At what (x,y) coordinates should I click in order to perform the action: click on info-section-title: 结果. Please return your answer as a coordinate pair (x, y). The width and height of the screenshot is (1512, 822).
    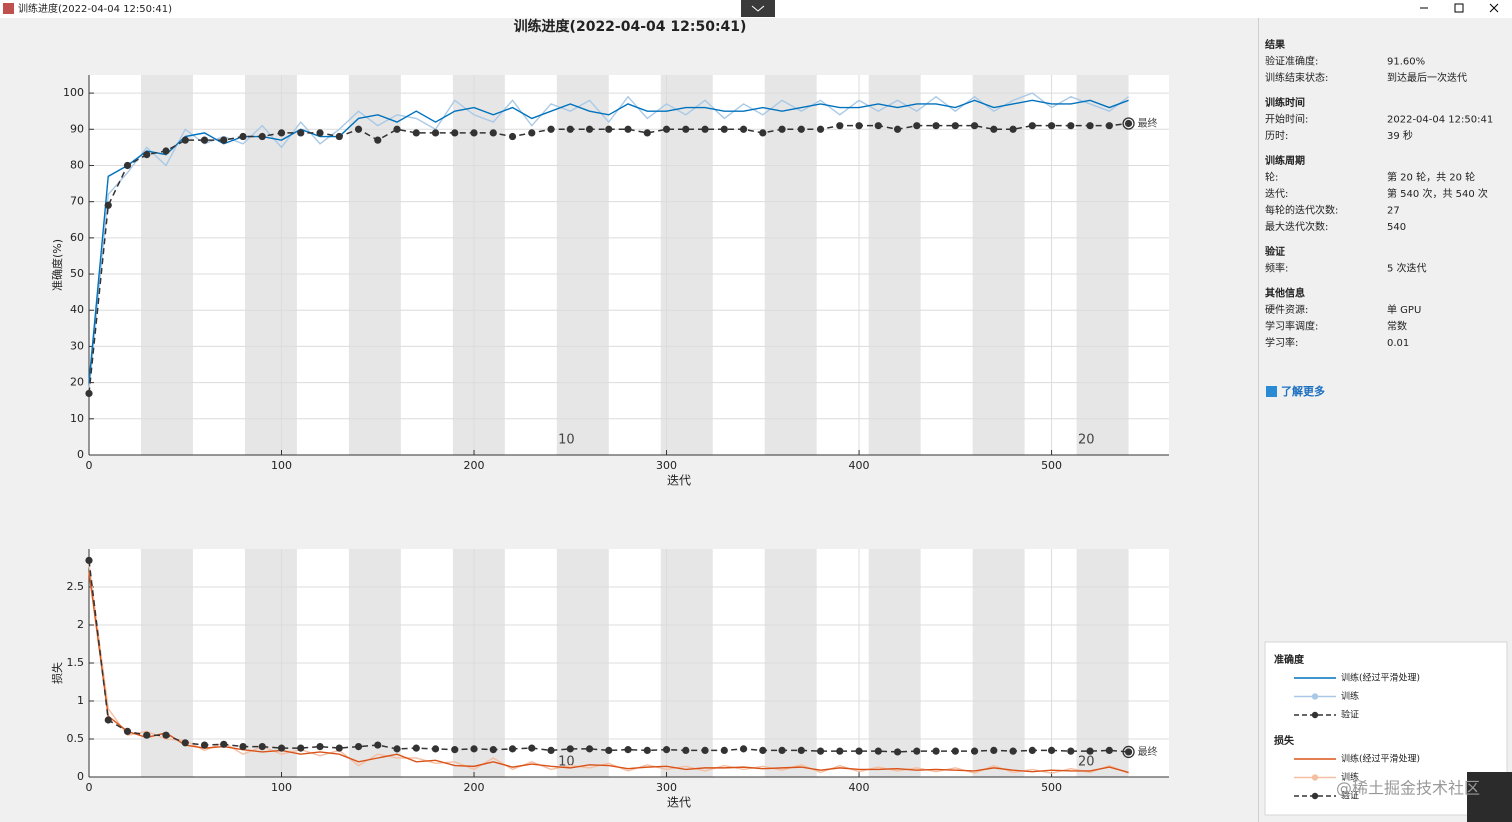
    Looking at the image, I should click on (1275, 44).